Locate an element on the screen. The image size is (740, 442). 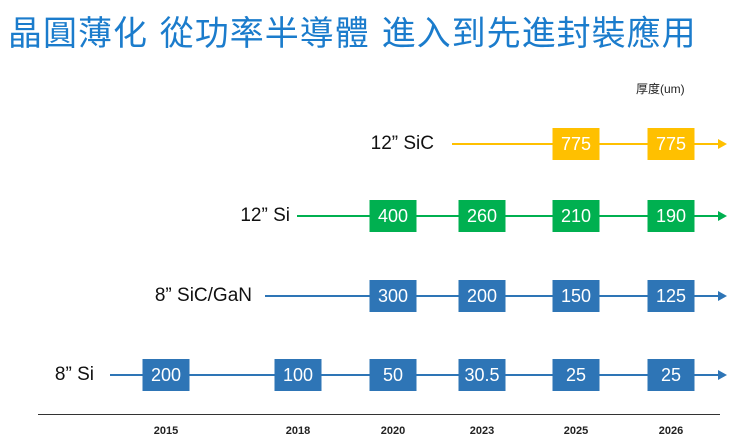
page-title: 晶圓薄化 從功率半導體 進入到先進封裝應用 is located at coordinates (352, 34).